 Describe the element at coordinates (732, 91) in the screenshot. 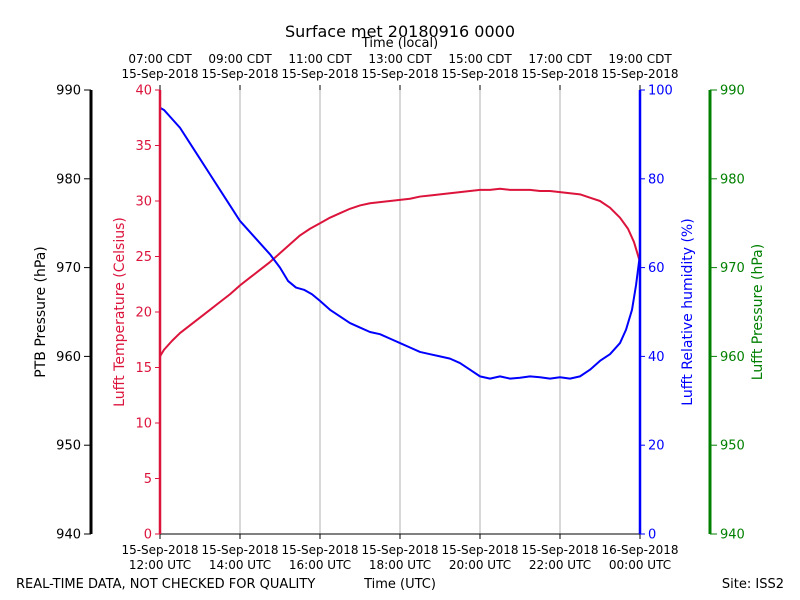

I see `lufft-pressure-tick-label: 990` at that location.